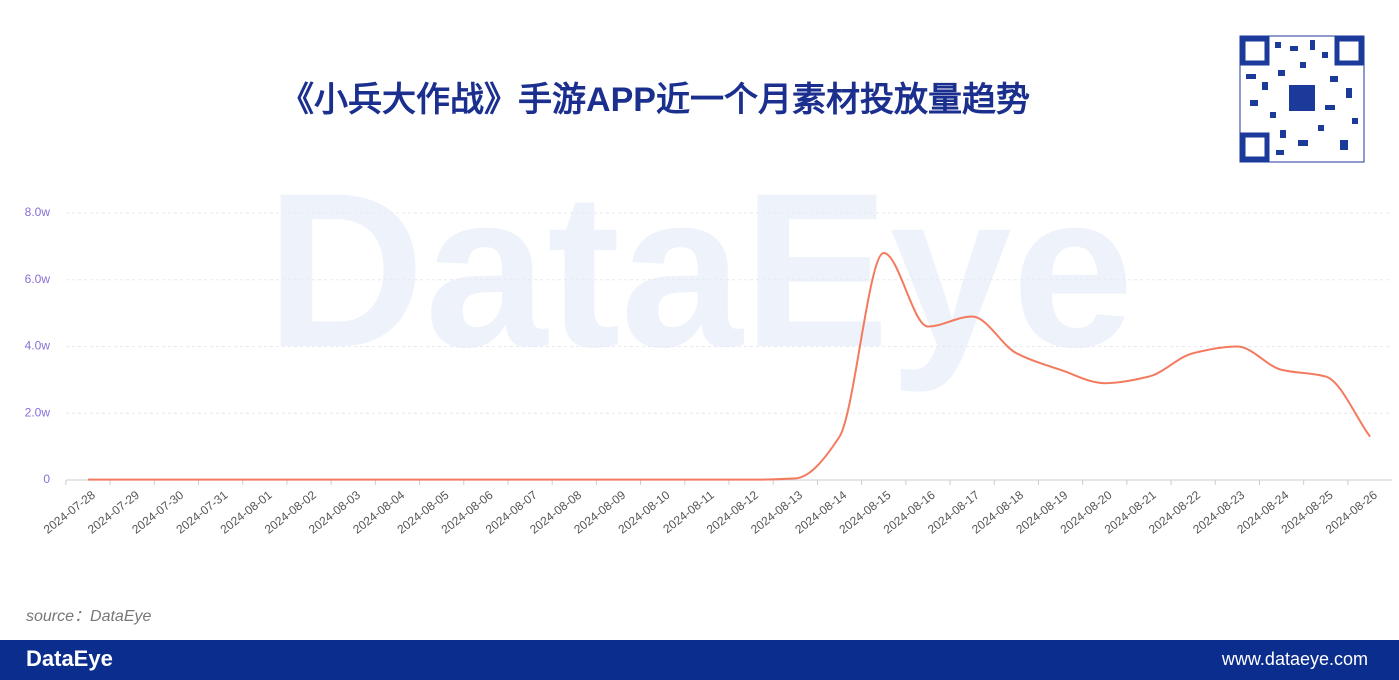 This screenshot has width=1399, height=680. What do you see at coordinates (38, 279) in the screenshot?
I see `y-tick-label: 6.0w` at bounding box center [38, 279].